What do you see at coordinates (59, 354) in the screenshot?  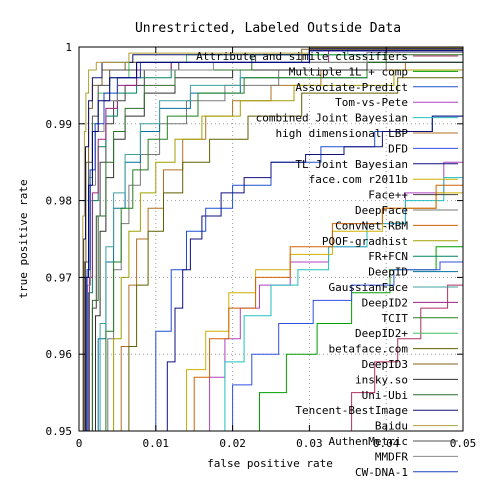 I see `y-tick-label: 0.96` at bounding box center [59, 354].